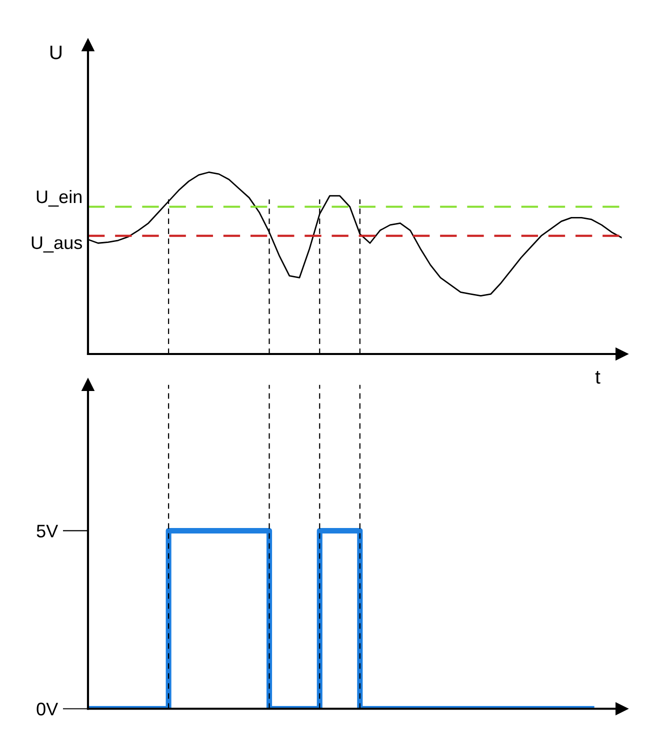  I want to click on y-tick-label: 0V, so click(47, 709).